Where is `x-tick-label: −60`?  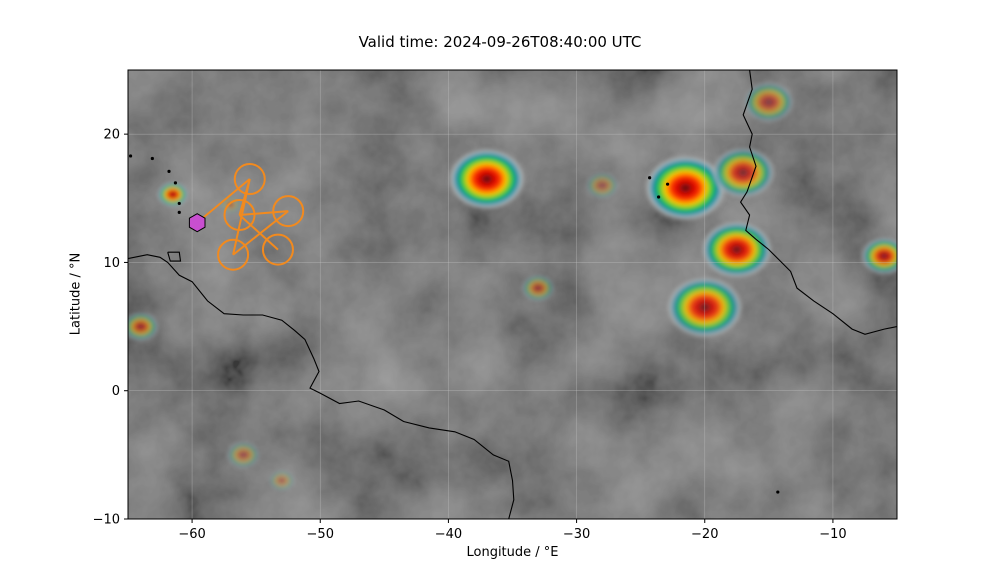
x-tick-label: −60 is located at coordinates (191, 534).